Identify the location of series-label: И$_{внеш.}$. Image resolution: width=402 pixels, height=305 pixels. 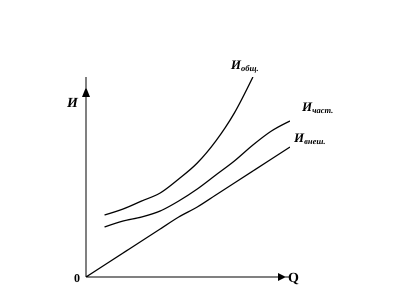
(309, 138).